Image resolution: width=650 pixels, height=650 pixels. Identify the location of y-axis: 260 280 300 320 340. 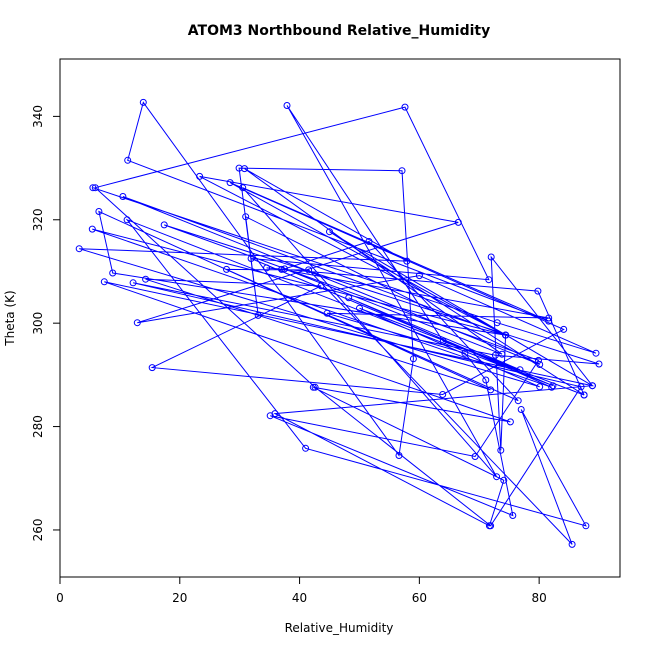
(45, 323).